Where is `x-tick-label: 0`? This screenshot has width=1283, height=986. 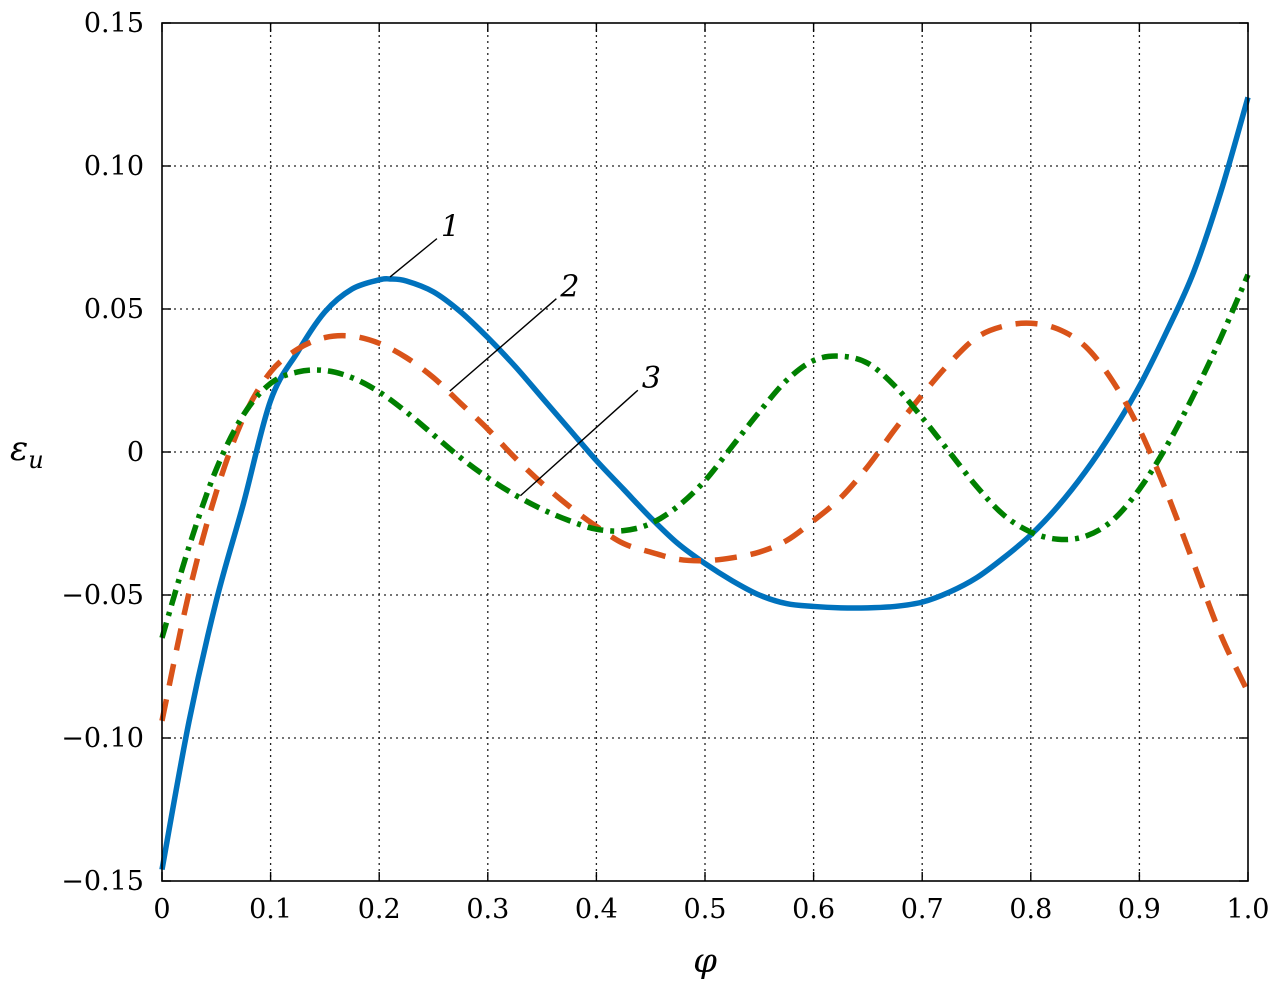
x-tick-label: 0 is located at coordinates (161, 909).